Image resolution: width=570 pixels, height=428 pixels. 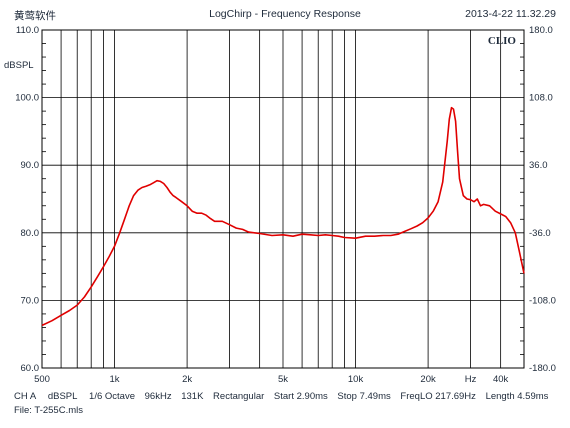 I want to click on y-right-tick-label: 180.0, so click(x=541, y=30).